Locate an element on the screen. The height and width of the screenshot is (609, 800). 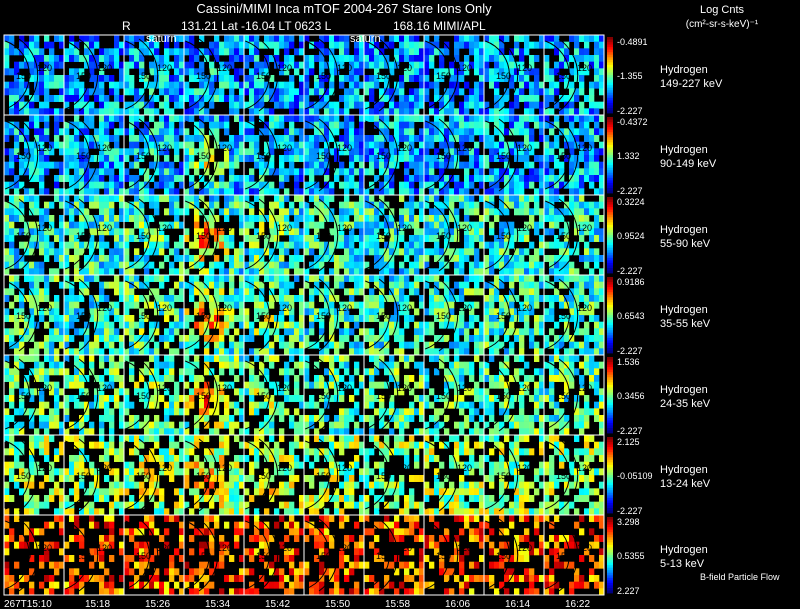
contour-label: 150 is located at coordinates (323, 76).